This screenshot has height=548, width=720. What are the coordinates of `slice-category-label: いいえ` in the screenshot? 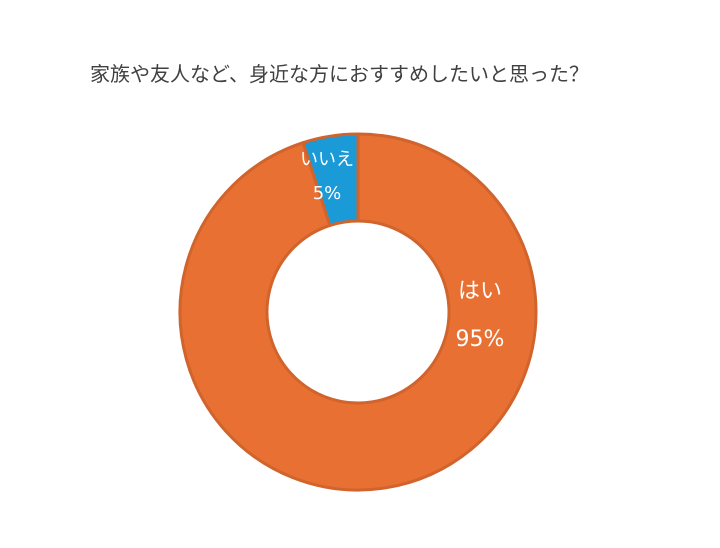 It's located at (327, 159).